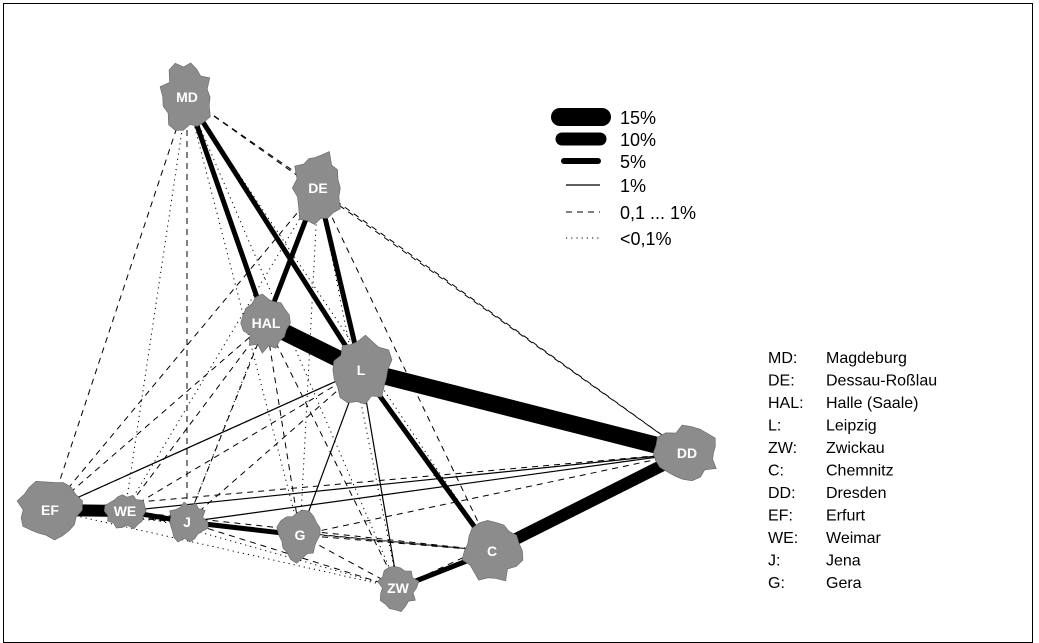 This screenshot has height=643, width=1039. What do you see at coordinates (283, 429) in the screenshot?
I see `flow-hal-g` at bounding box center [283, 429].